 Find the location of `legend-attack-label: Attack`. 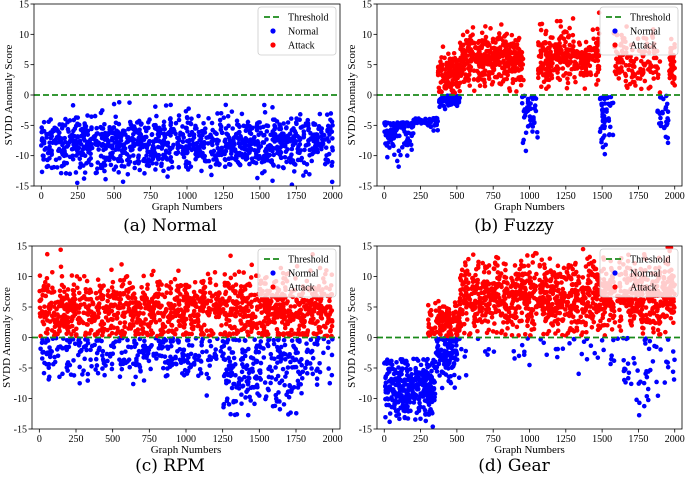

legend-attack-label: Attack is located at coordinates (301, 46).